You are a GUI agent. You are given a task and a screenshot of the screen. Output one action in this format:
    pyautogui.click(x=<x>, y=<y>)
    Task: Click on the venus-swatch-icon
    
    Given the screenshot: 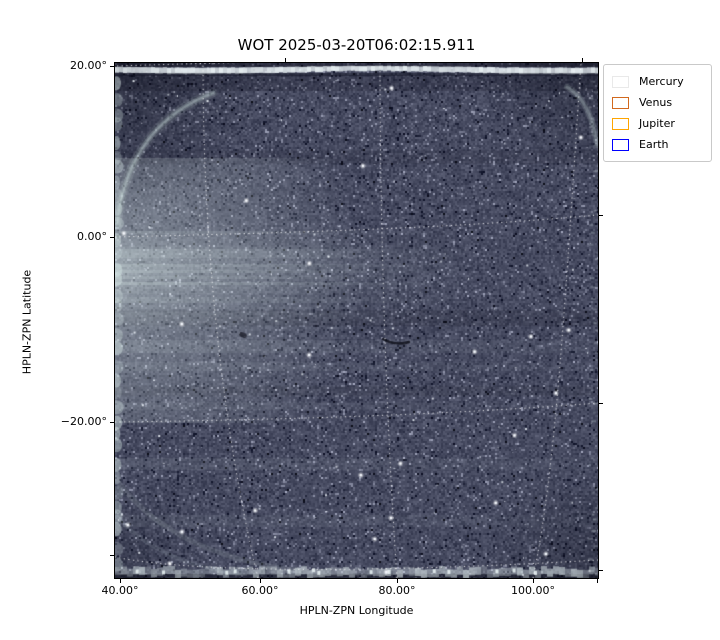 What is the action you would take?
    pyautogui.click(x=620, y=102)
    